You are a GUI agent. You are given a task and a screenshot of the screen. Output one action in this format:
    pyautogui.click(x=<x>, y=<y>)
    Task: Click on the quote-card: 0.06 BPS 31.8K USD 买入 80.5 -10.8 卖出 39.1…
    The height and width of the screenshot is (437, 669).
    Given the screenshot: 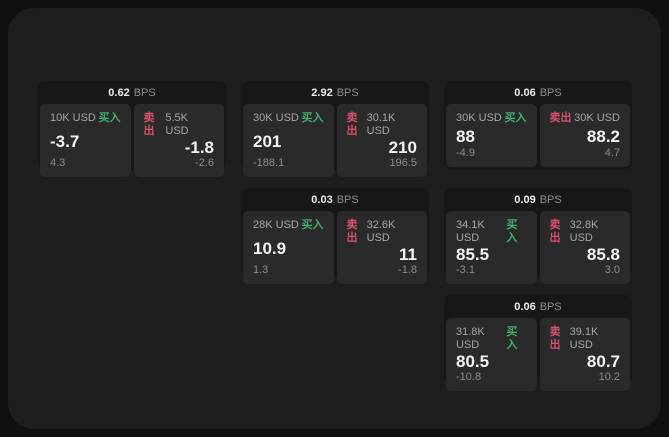 What is the action you would take?
    pyautogui.click(x=538, y=342)
    